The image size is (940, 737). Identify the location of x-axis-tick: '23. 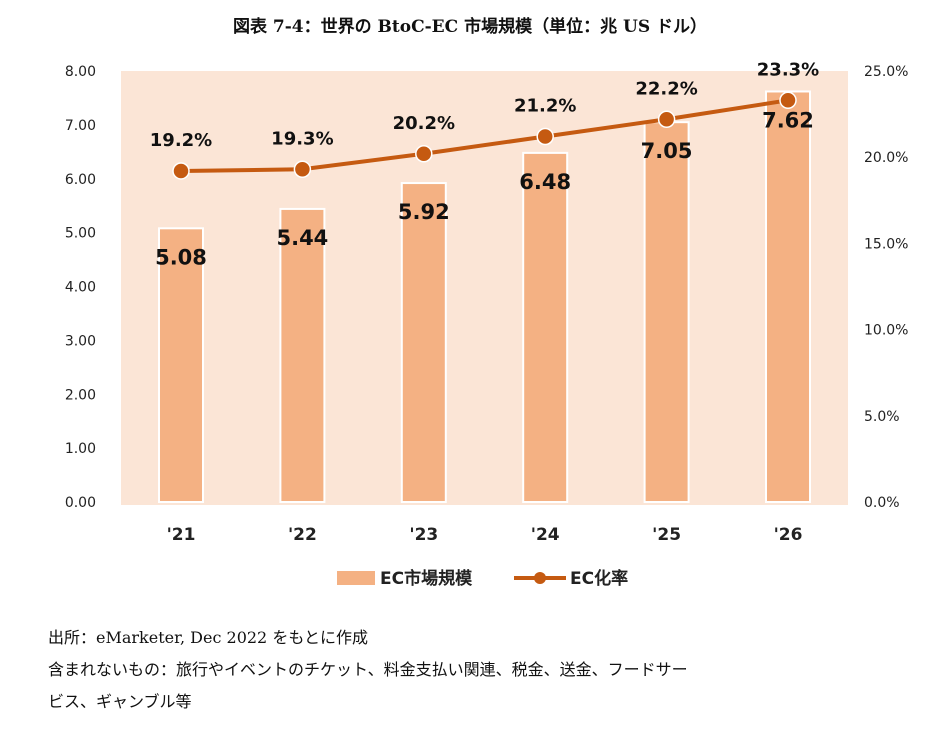
(423, 535).